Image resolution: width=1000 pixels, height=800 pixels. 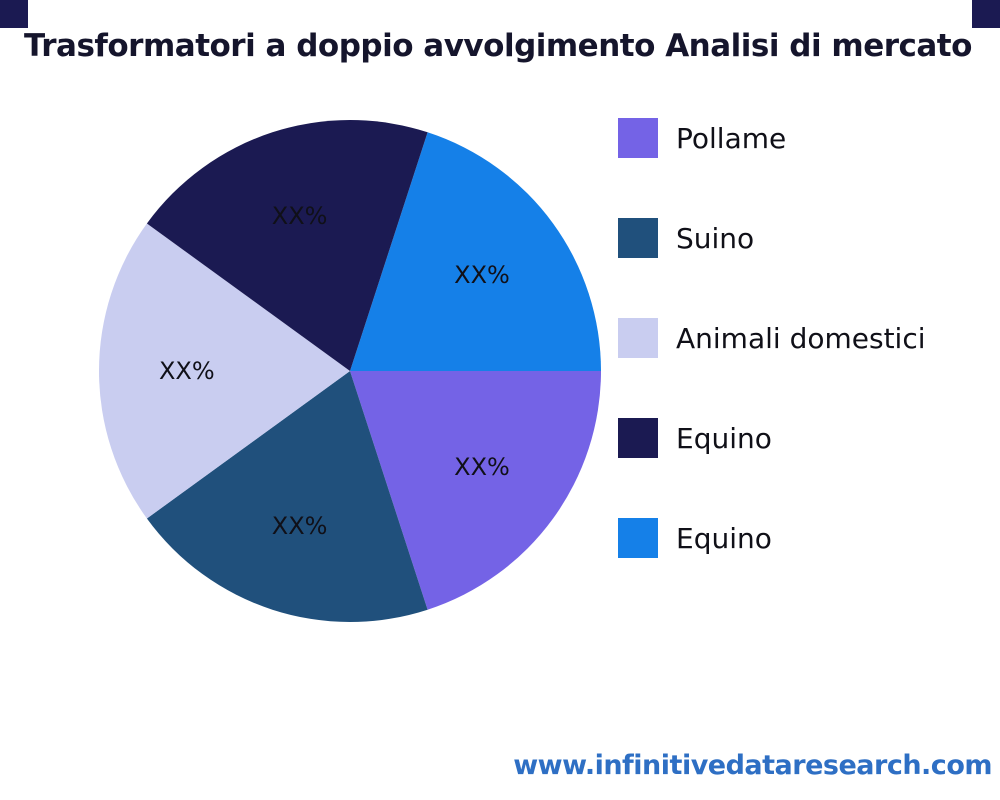 I want to click on corner-decoration-top-right-icon, so click(x=986, y=14).